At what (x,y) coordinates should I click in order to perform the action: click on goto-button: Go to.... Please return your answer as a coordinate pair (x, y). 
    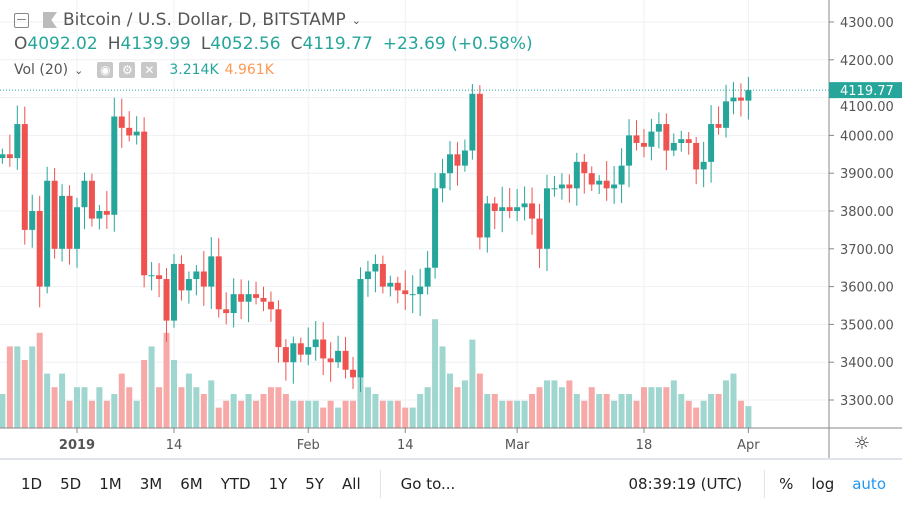
    Looking at the image, I should click on (428, 484).